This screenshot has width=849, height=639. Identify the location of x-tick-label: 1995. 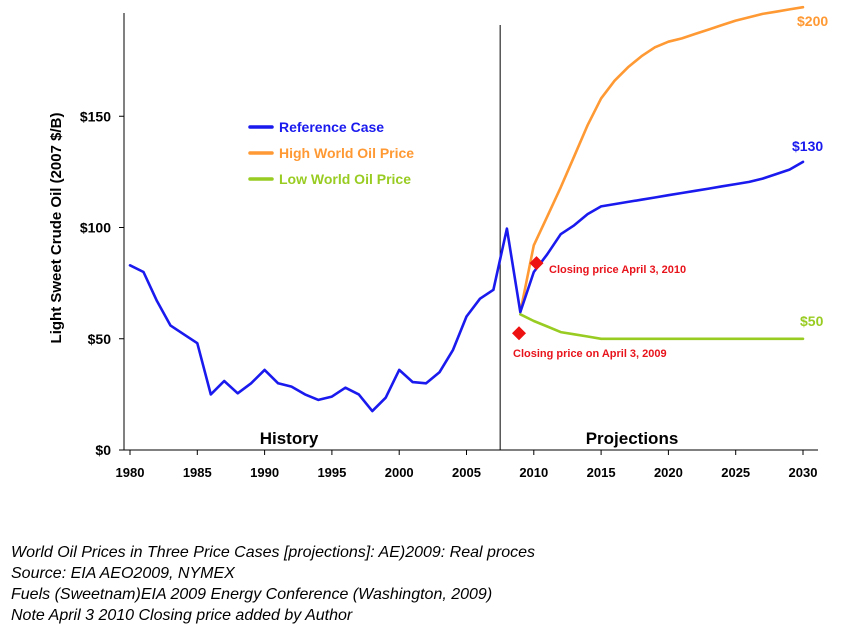
(331, 472).